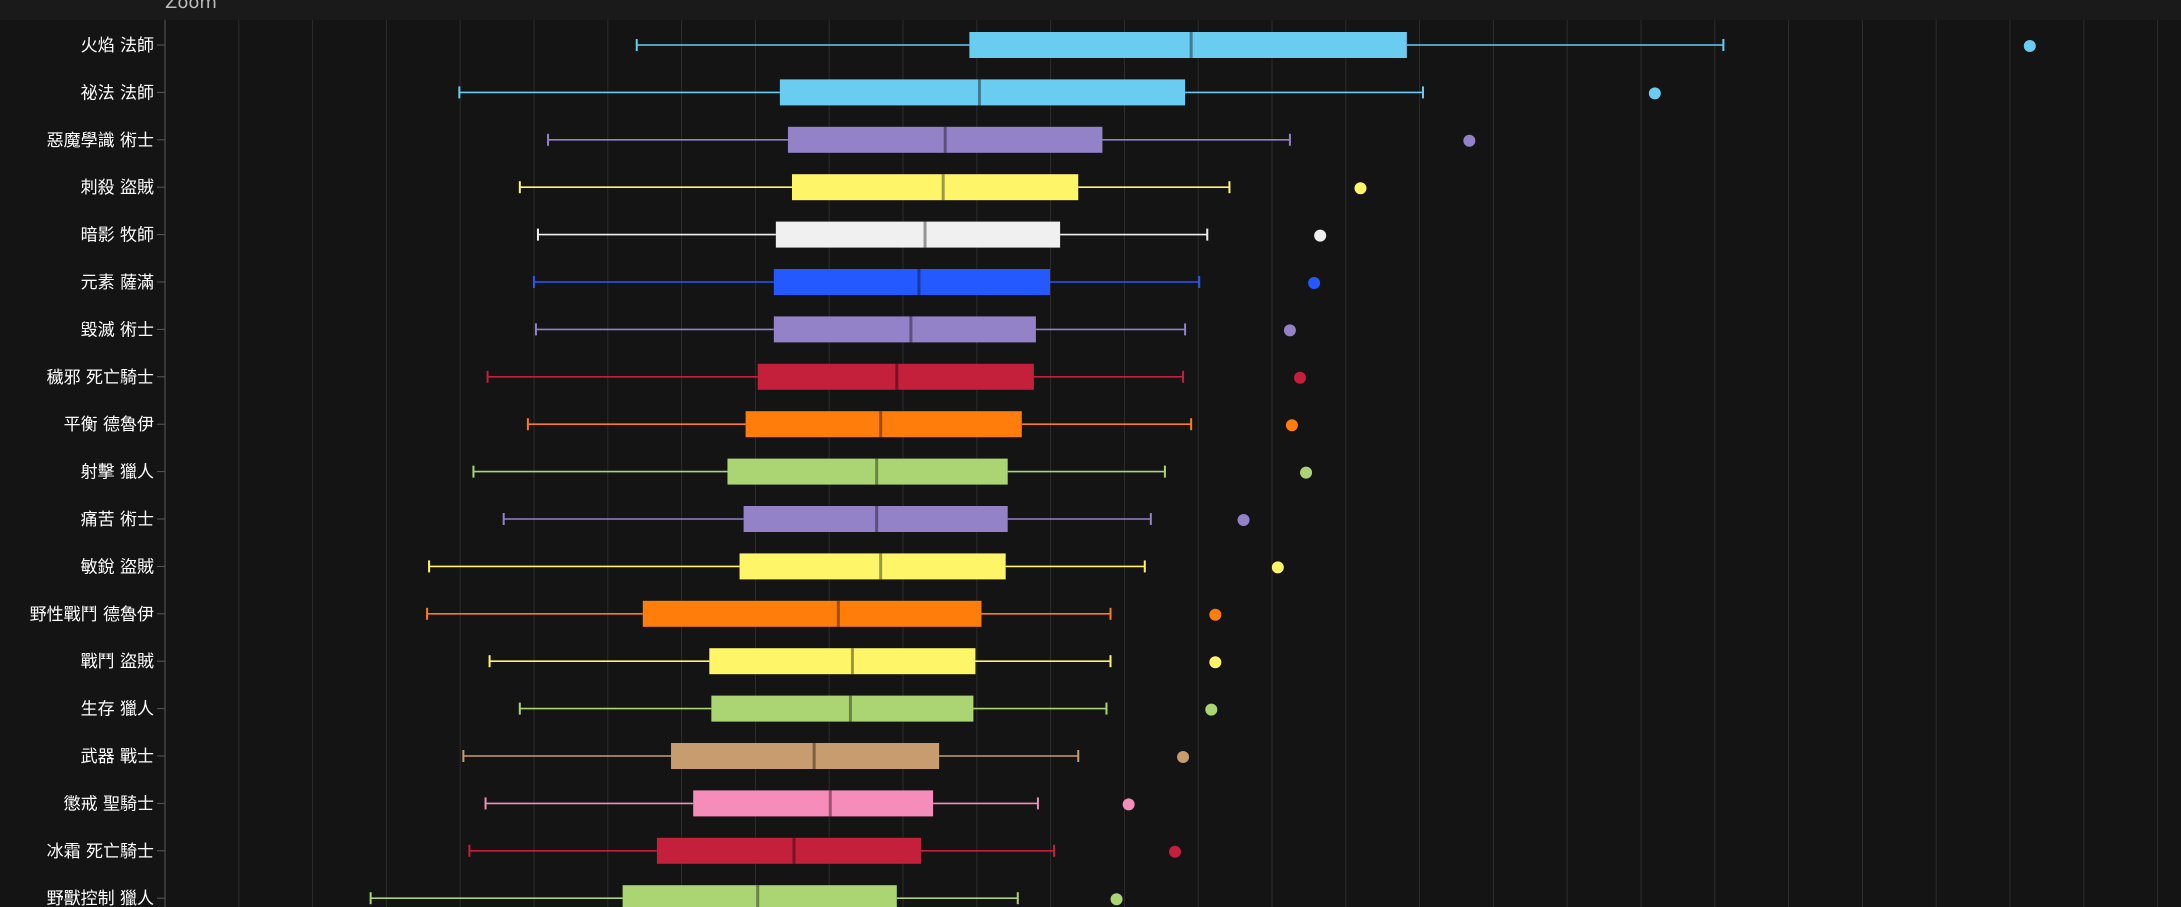 The image size is (2181, 907). What do you see at coordinates (117, 473) in the screenshot?
I see `category-label: 射擊 獵人` at bounding box center [117, 473].